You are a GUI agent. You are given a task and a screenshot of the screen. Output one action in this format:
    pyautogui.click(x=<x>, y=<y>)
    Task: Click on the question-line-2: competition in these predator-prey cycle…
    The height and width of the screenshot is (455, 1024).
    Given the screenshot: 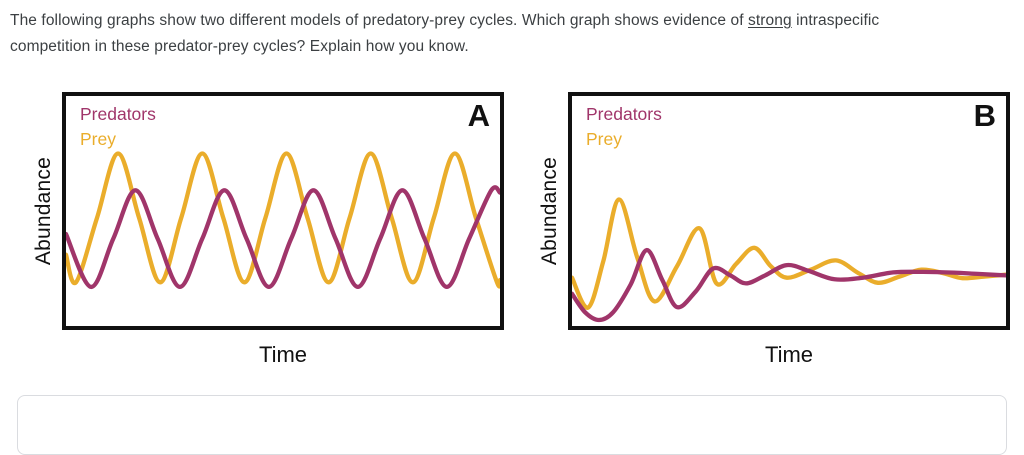 What is the action you would take?
    pyautogui.click(x=239, y=46)
    